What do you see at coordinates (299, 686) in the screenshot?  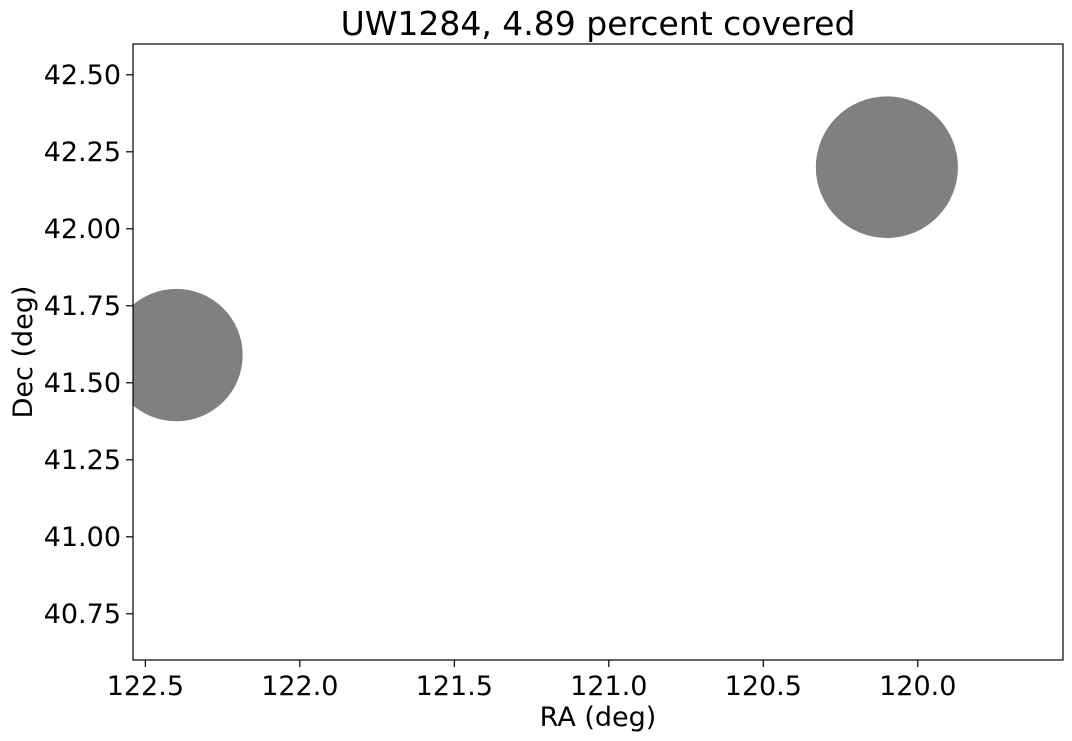 I see `x-tick-label: 122.0` at bounding box center [299, 686].